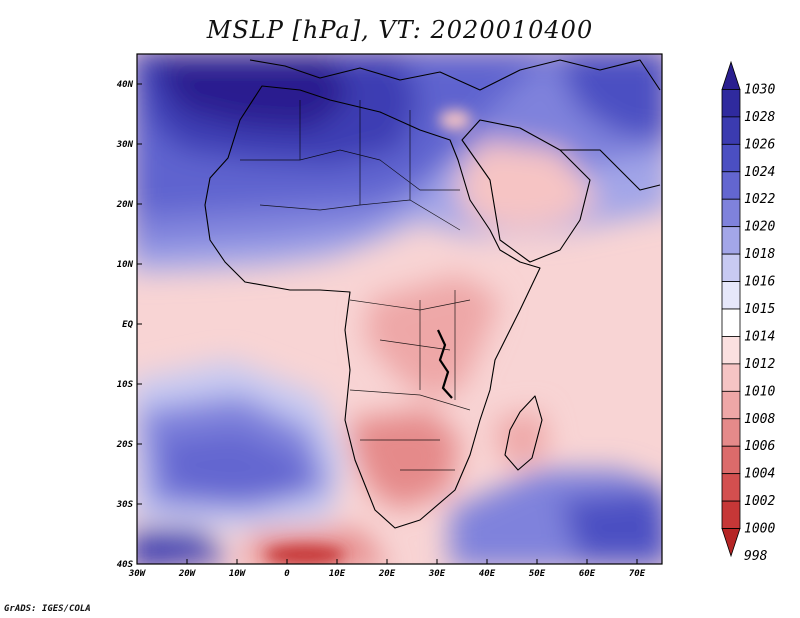  I want to click on colorbar-label: 998, so click(756, 556).